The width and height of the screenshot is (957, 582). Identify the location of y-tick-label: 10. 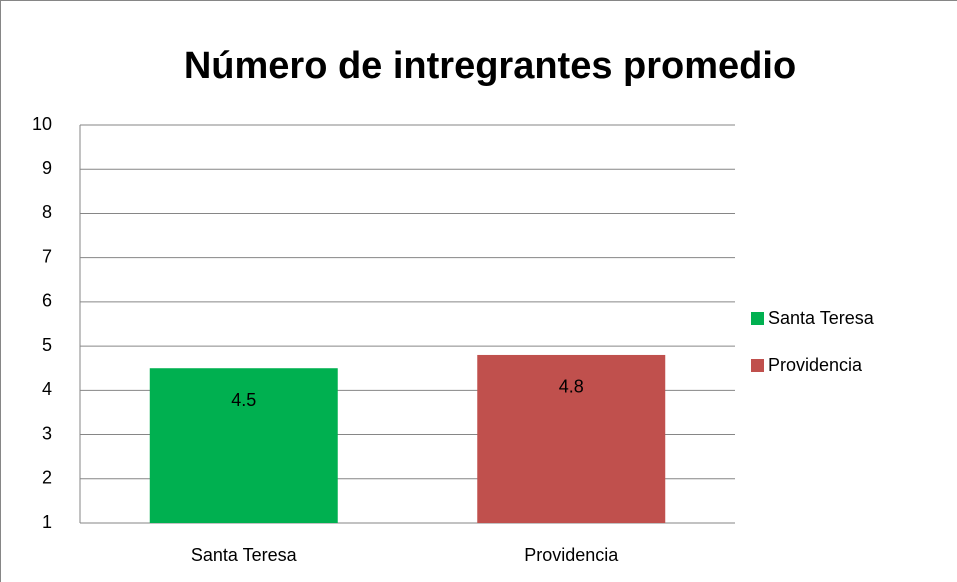
(42, 124).